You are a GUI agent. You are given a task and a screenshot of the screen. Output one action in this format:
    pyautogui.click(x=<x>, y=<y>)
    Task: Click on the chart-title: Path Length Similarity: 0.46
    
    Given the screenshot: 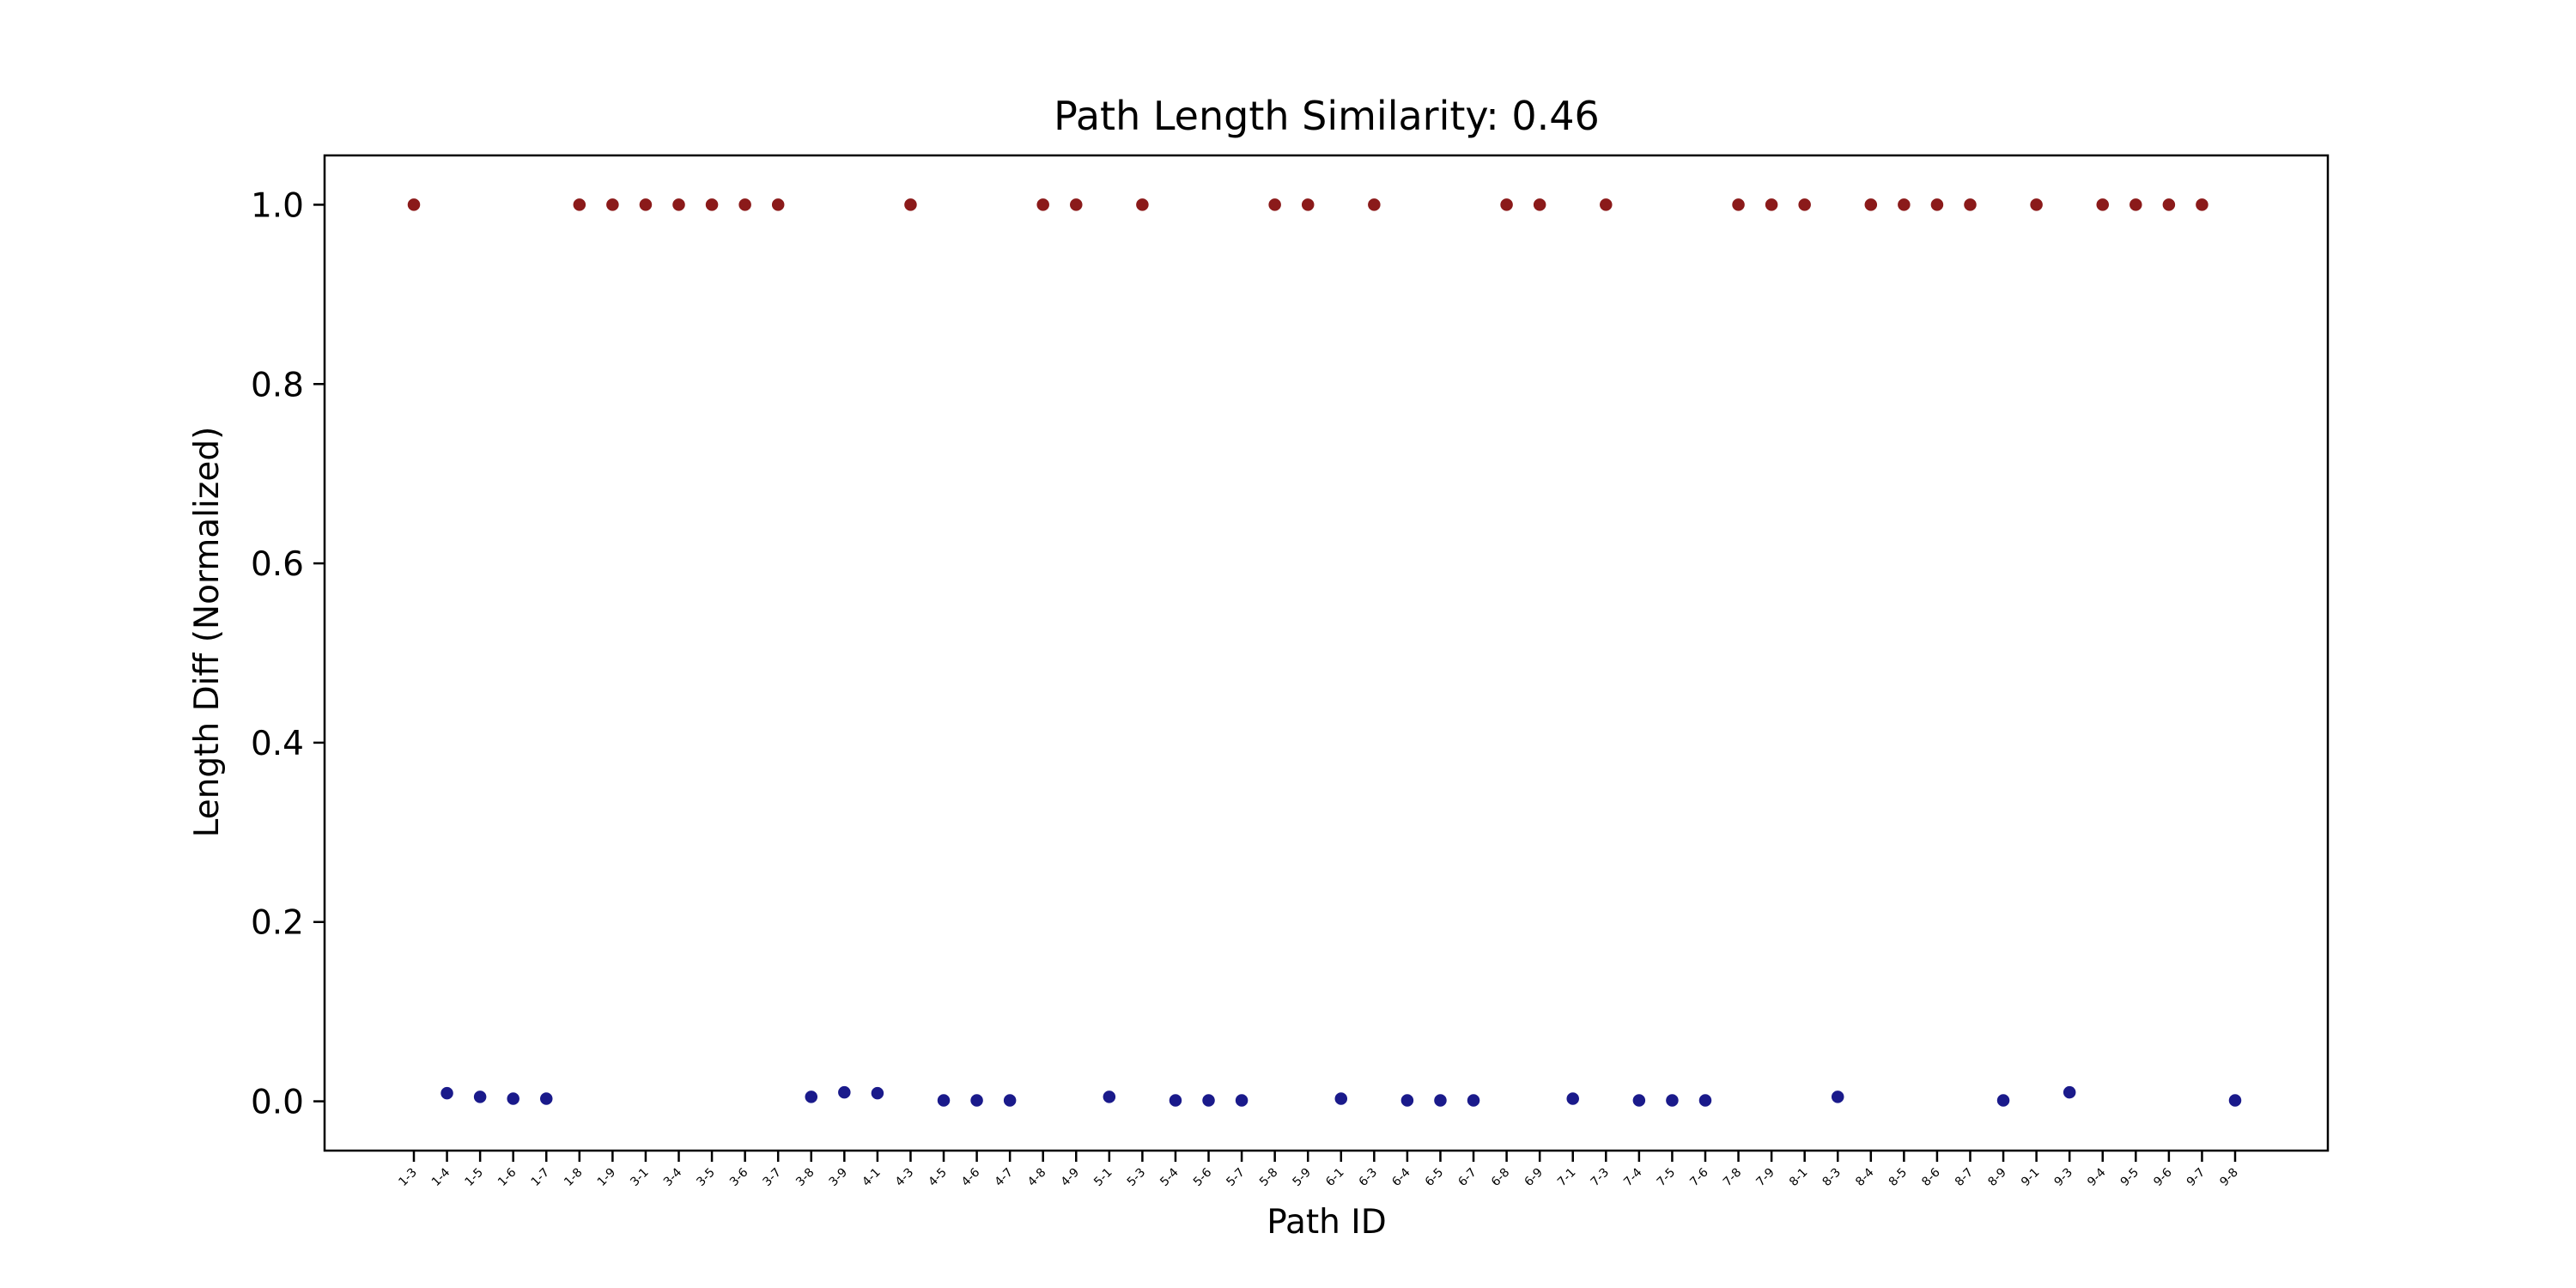 What is the action you would take?
    pyautogui.click(x=1327, y=116)
    